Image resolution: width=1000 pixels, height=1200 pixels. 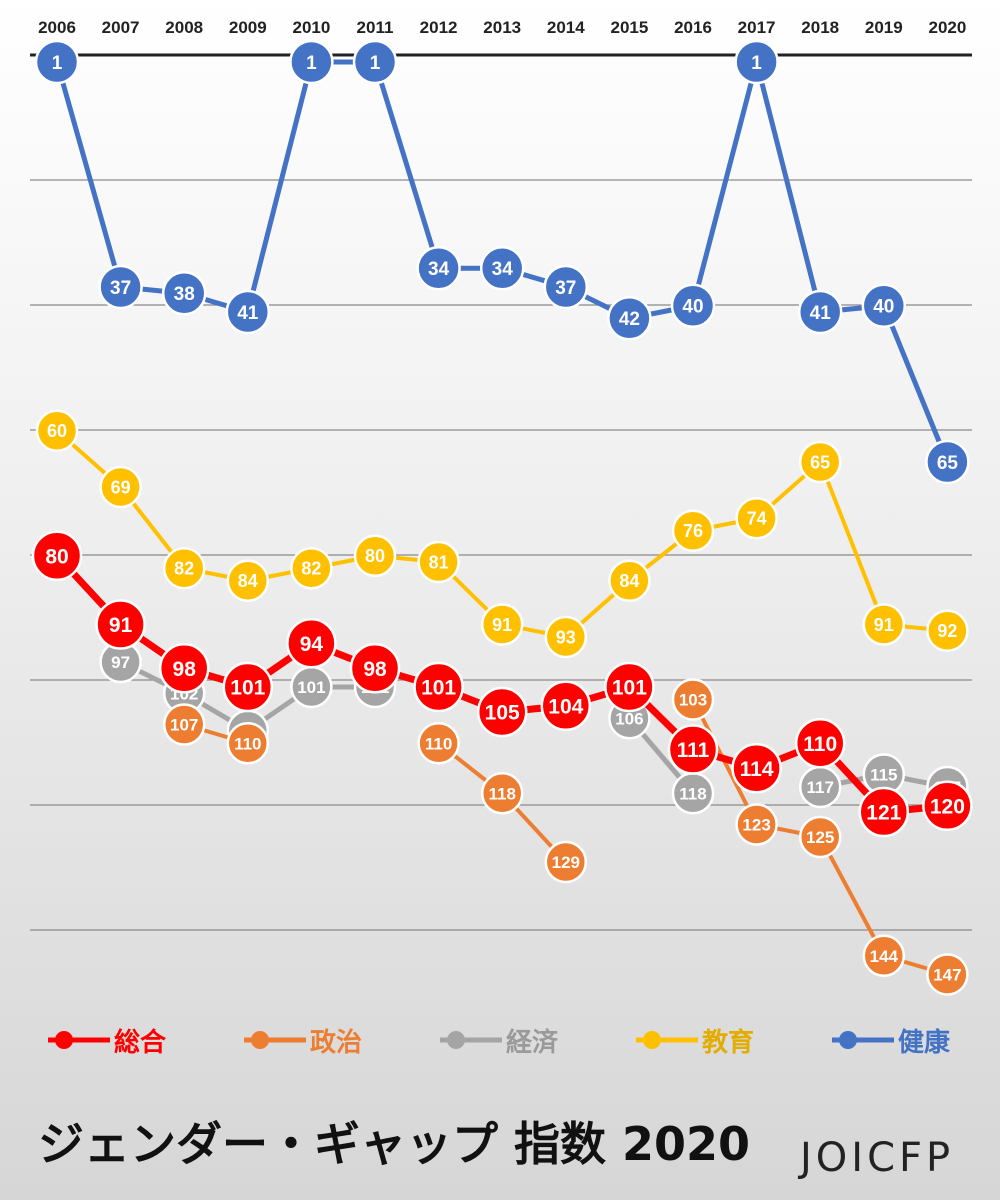 What do you see at coordinates (756, 825) in the screenshot?
I see `data-label-seiji: 123` at bounding box center [756, 825].